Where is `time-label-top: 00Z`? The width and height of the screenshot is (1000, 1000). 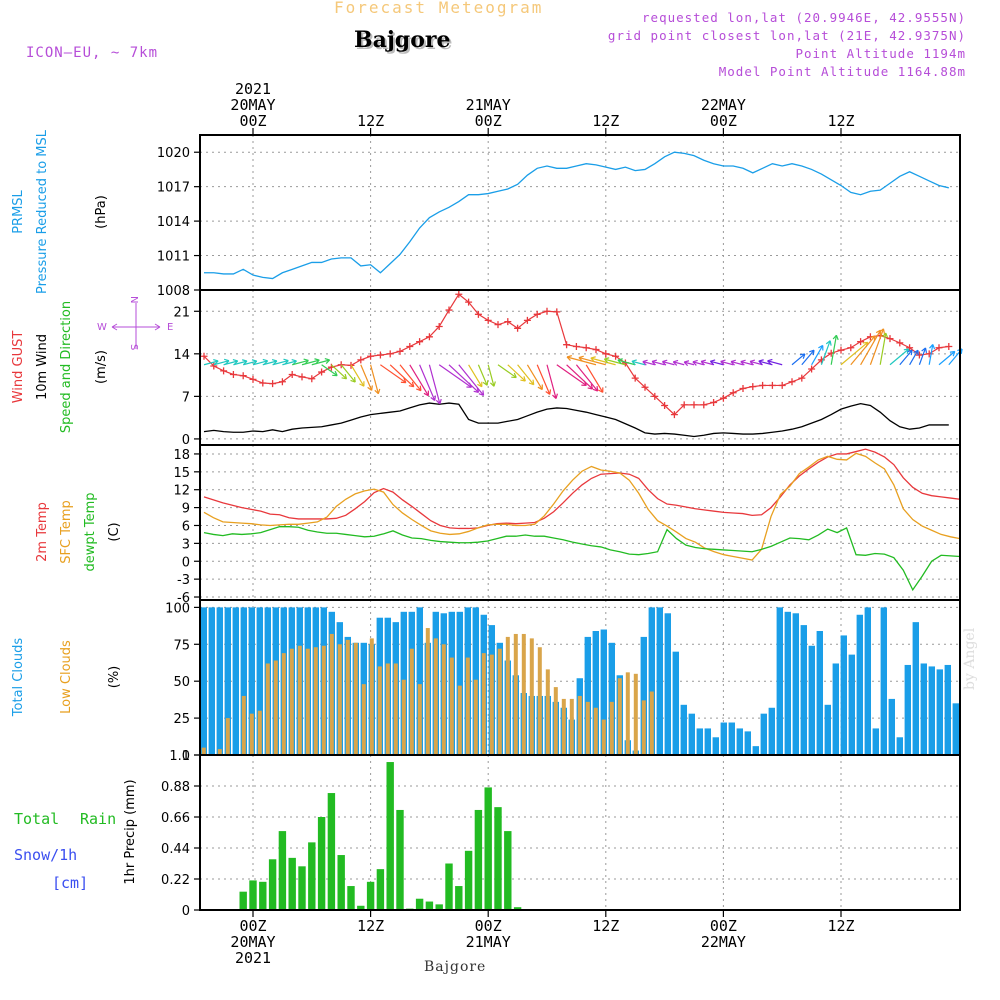
time-label-top: 00Z is located at coordinates (723, 121).